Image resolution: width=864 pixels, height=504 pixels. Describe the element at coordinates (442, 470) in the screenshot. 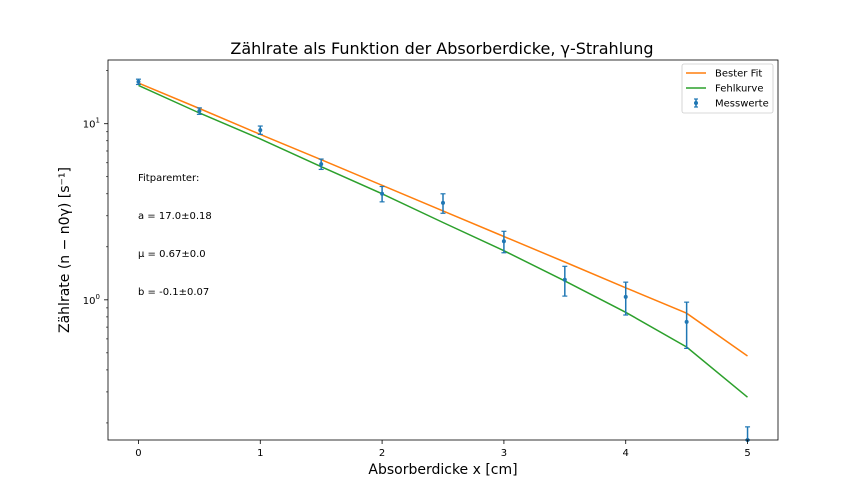

I see `x-axis-label: Absorberdicke x [cm]` at that location.